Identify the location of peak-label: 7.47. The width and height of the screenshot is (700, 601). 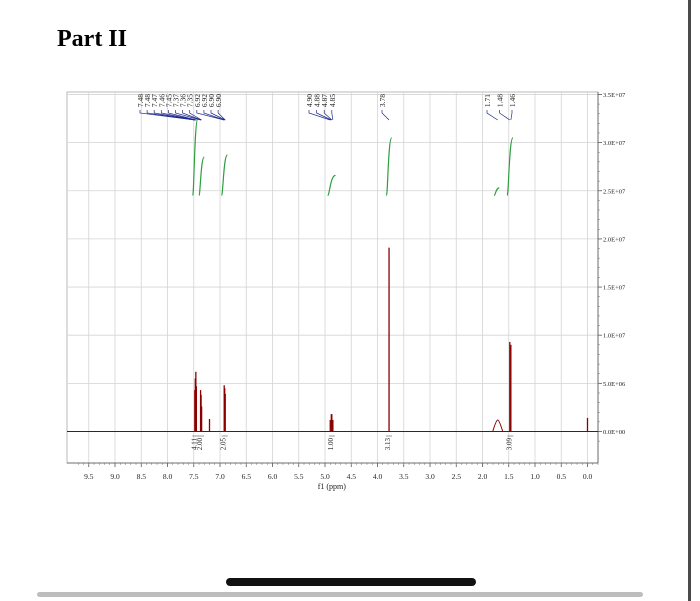
(154, 100).